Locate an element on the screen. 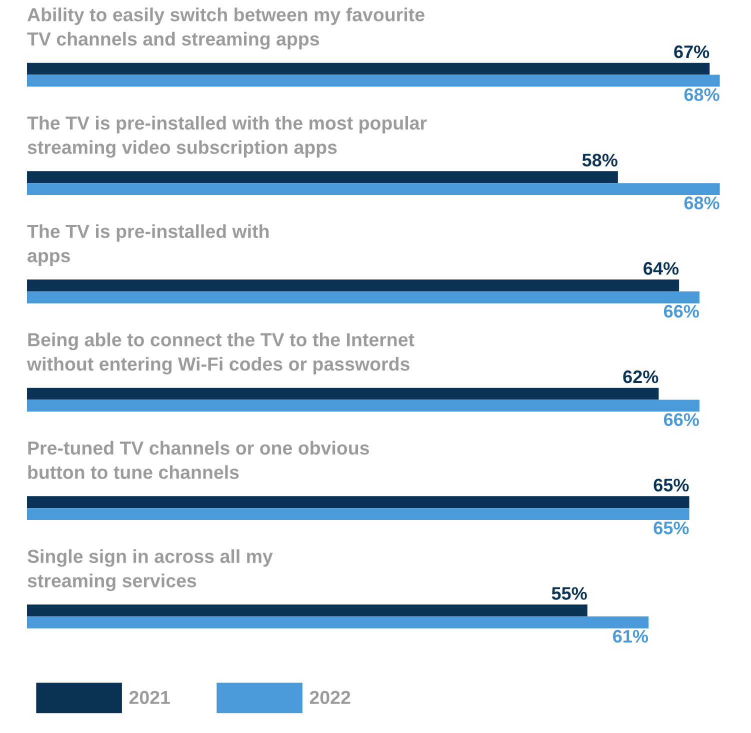 The height and width of the screenshot is (733, 751). data-label: 58% is located at coordinates (600, 160).